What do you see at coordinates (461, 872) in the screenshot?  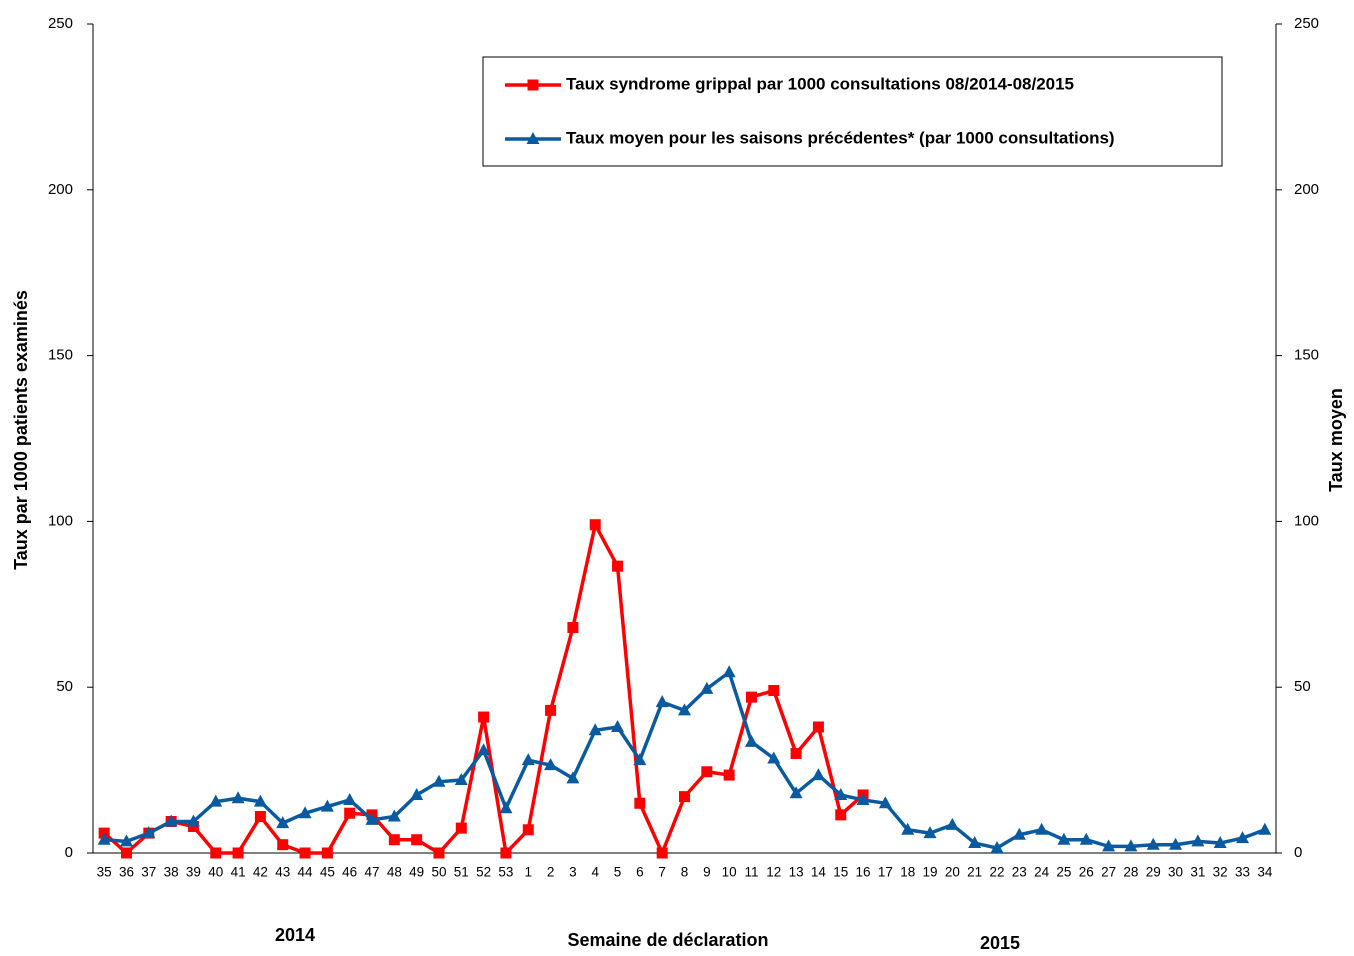 I see `x-tick-label: 51` at bounding box center [461, 872].